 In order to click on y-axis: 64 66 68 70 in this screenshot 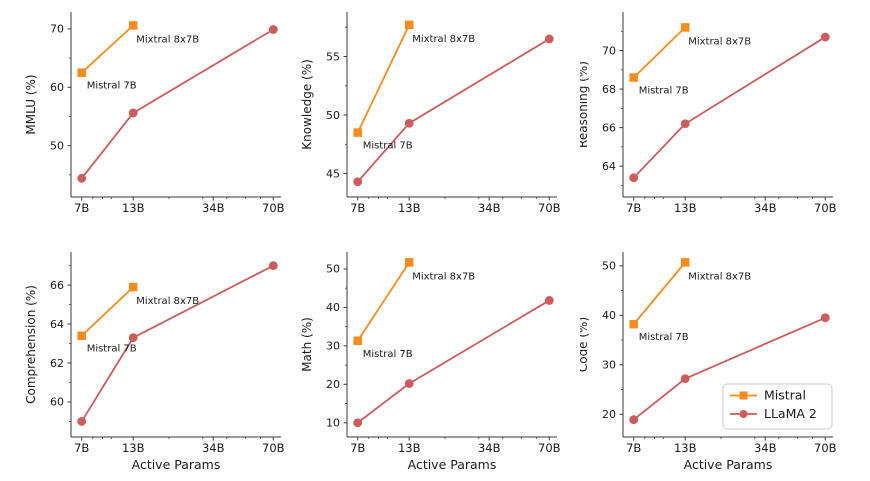, I will do `click(612, 108)`.